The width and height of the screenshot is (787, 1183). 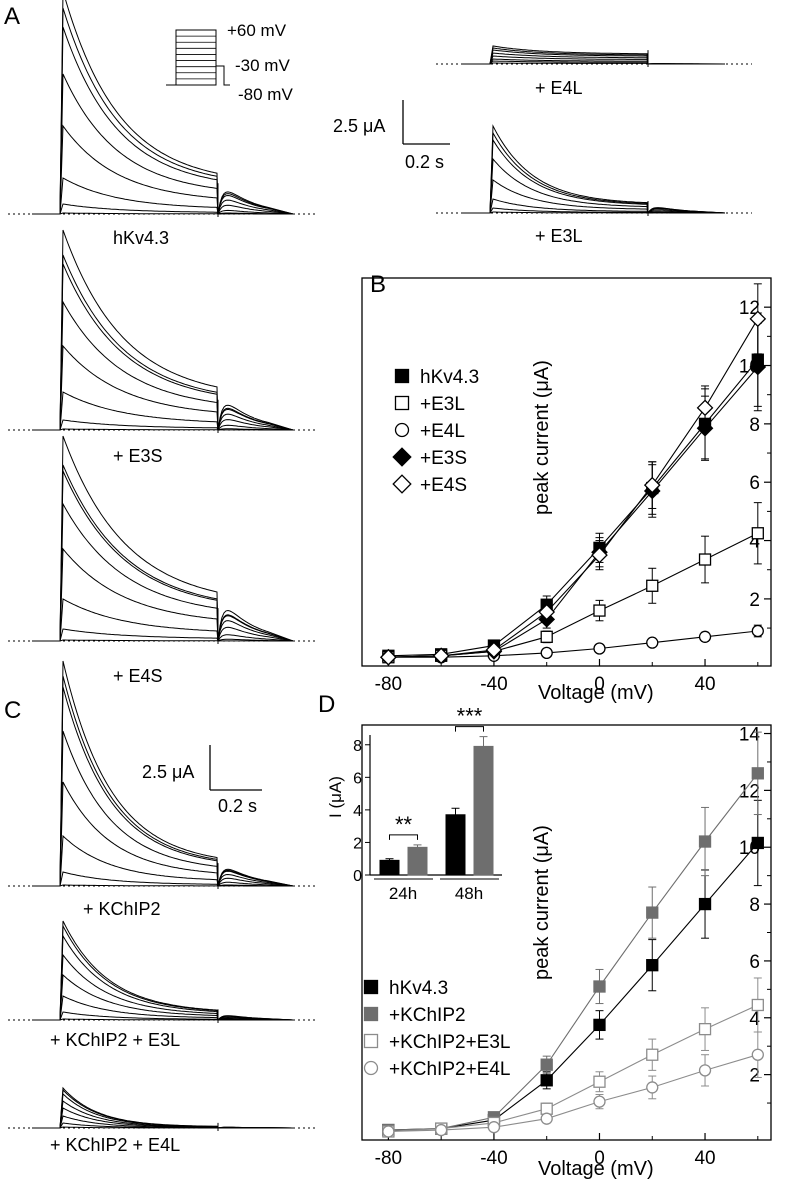 What do you see at coordinates (12, 16) in the screenshot?
I see `panel-letter-a: A` at bounding box center [12, 16].